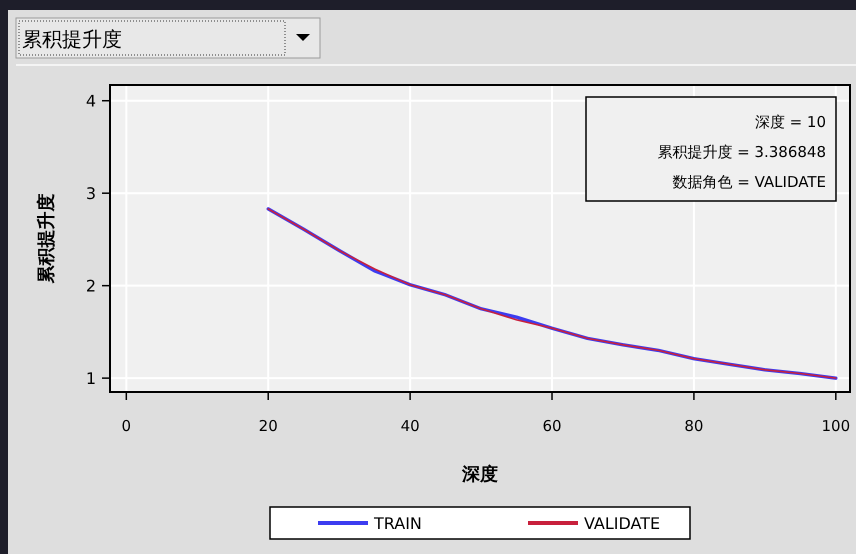  I want to click on y-axis-title: 累积提升度, so click(46, 239).